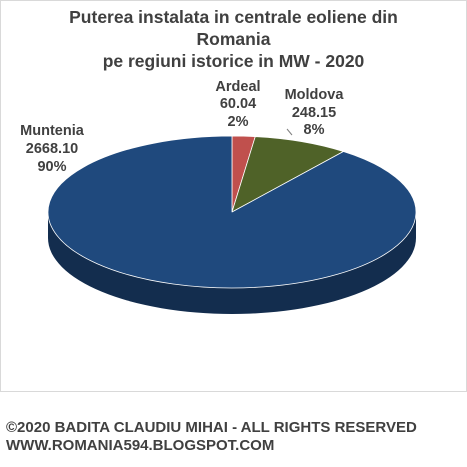 This screenshot has height=467, width=467. I want to click on chart-title-line-3: pe regiuni istorice in MW - 2020, so click(233, 61).